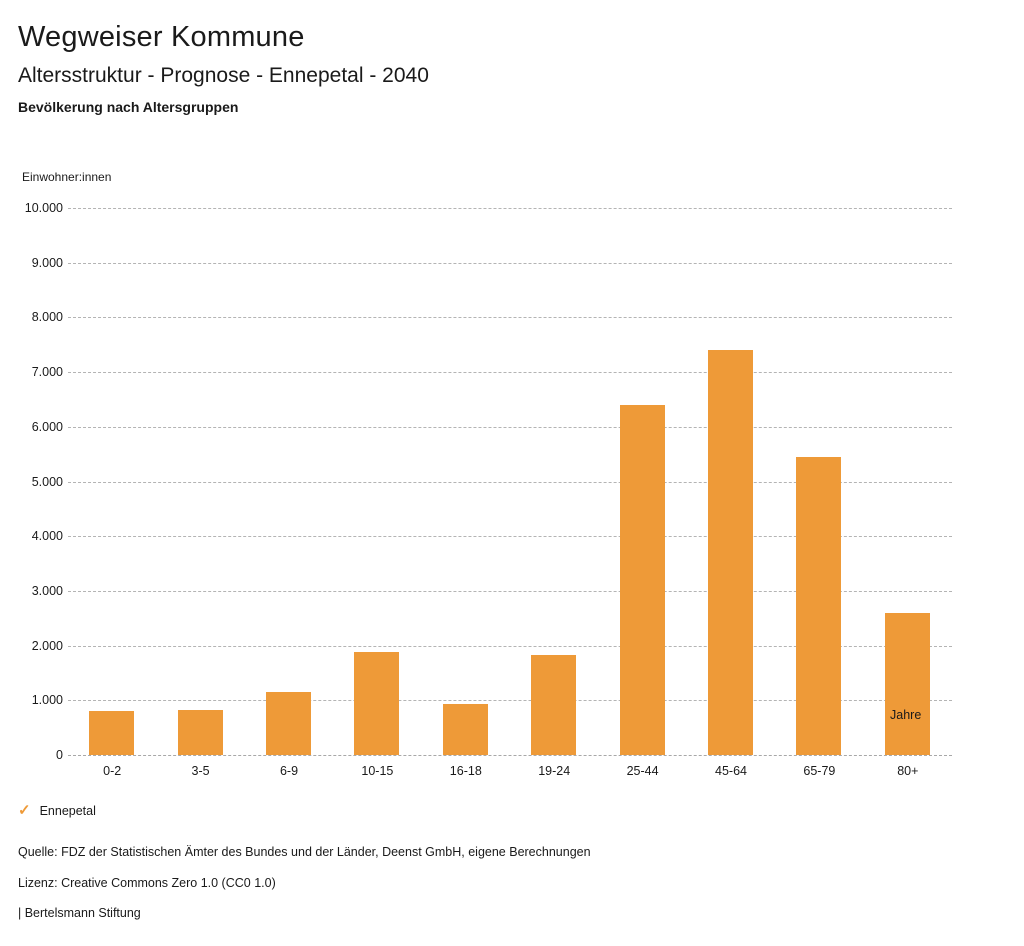  What do you see at coordinates (510, 755) in the screenshot?
I see `axis-baseline` at bounding box center [510, 755].